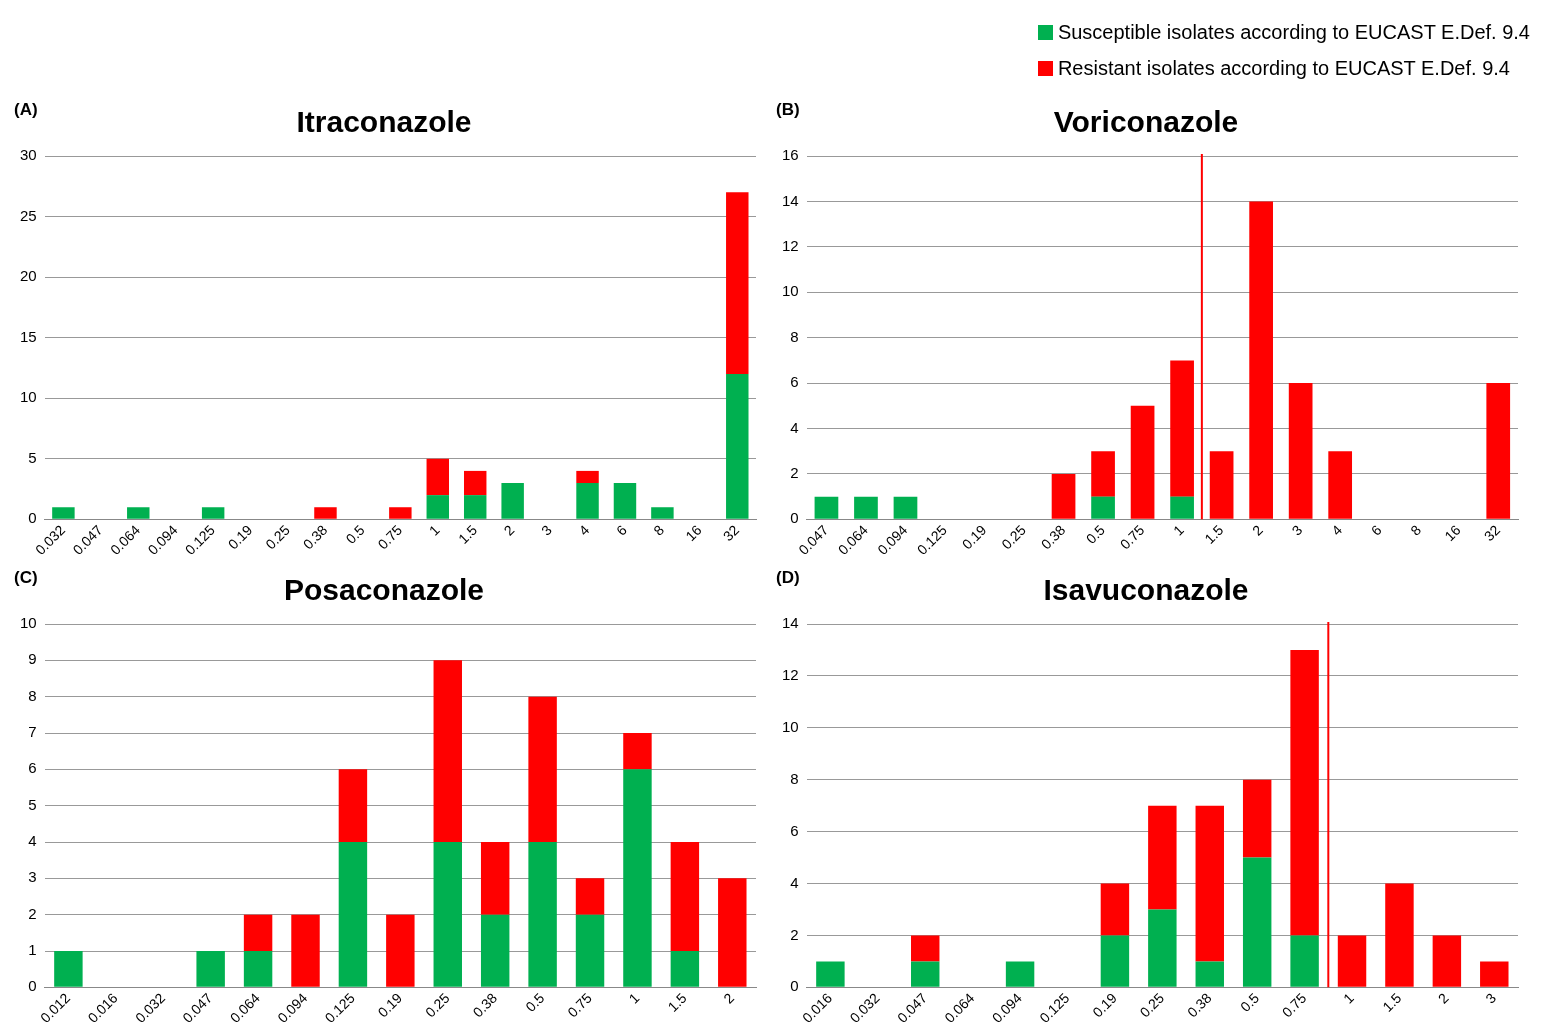 The image size is (1542, 1035). What do you see at coordinates (1416, 530) in the screenshot?
I see `x-tick-label: 8` at bounding box center [1416, 530].